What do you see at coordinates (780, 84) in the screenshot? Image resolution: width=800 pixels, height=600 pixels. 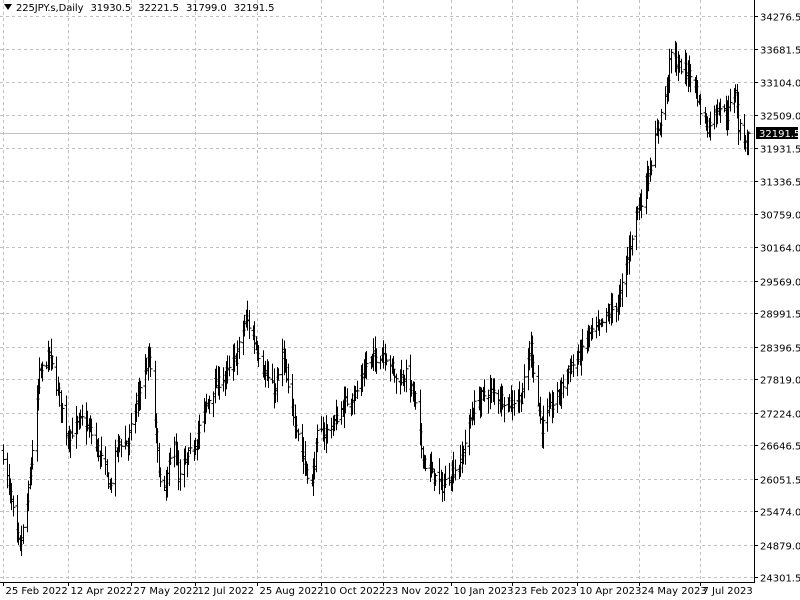 I see `y-tick-label: 33104.0` at bounding box center [780, 84].